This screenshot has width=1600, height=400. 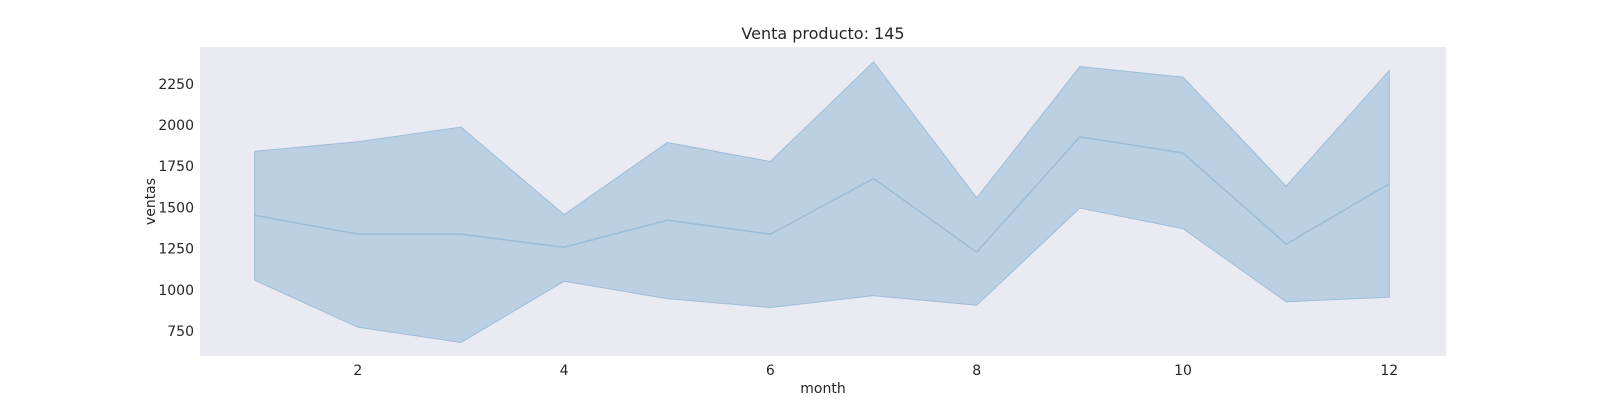 I want to click on chart-title: Venta producto: 145, so click(x=822, y=33).